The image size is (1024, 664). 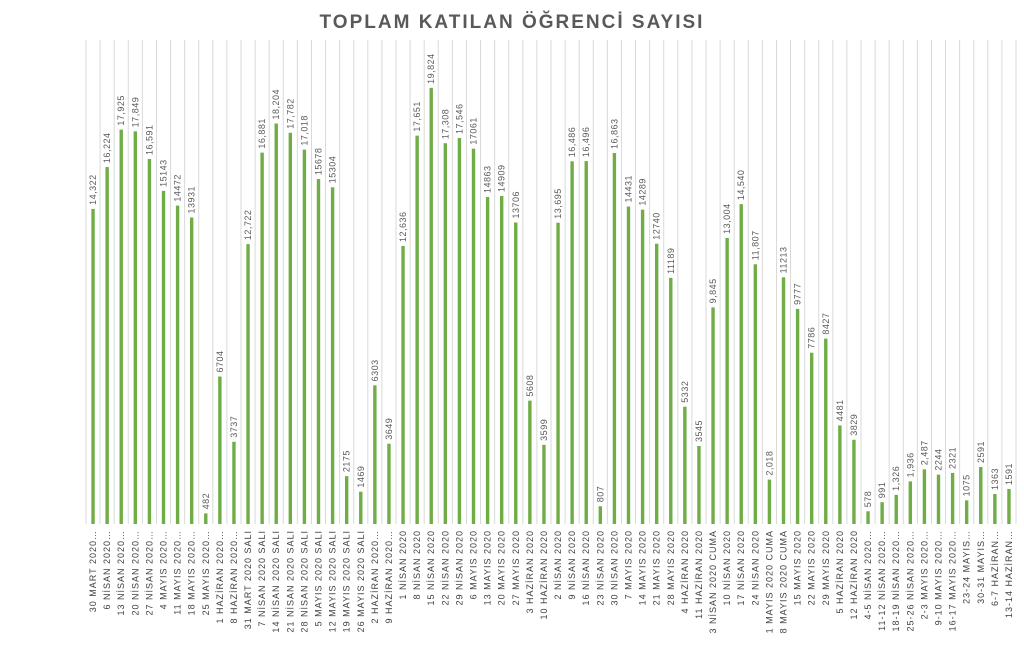 I want to click on data-label: 3829, so click(x=854, y=425).